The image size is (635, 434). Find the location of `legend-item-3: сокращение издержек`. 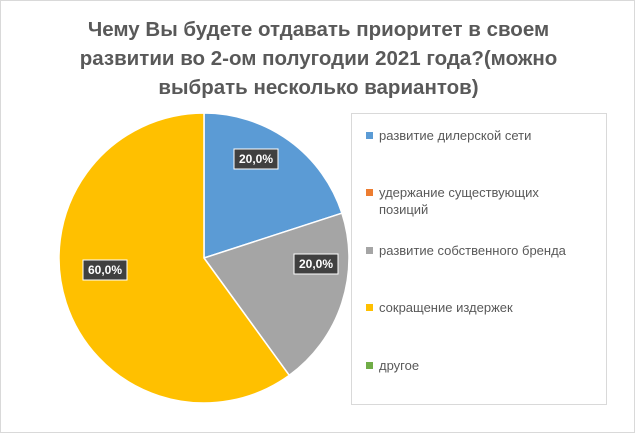

legend-item-3: сокращение издержек is located at coordinates (483, 307).